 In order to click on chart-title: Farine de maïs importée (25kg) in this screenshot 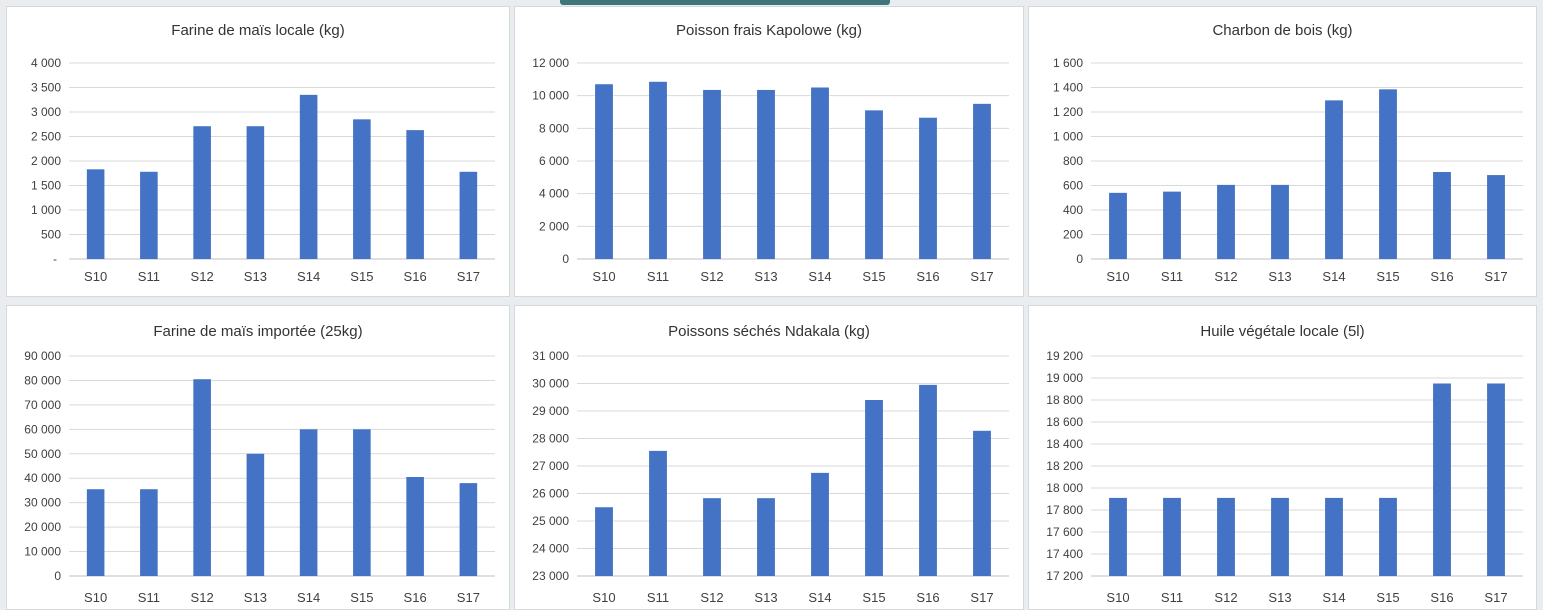, I will do `click(257, 331)`.